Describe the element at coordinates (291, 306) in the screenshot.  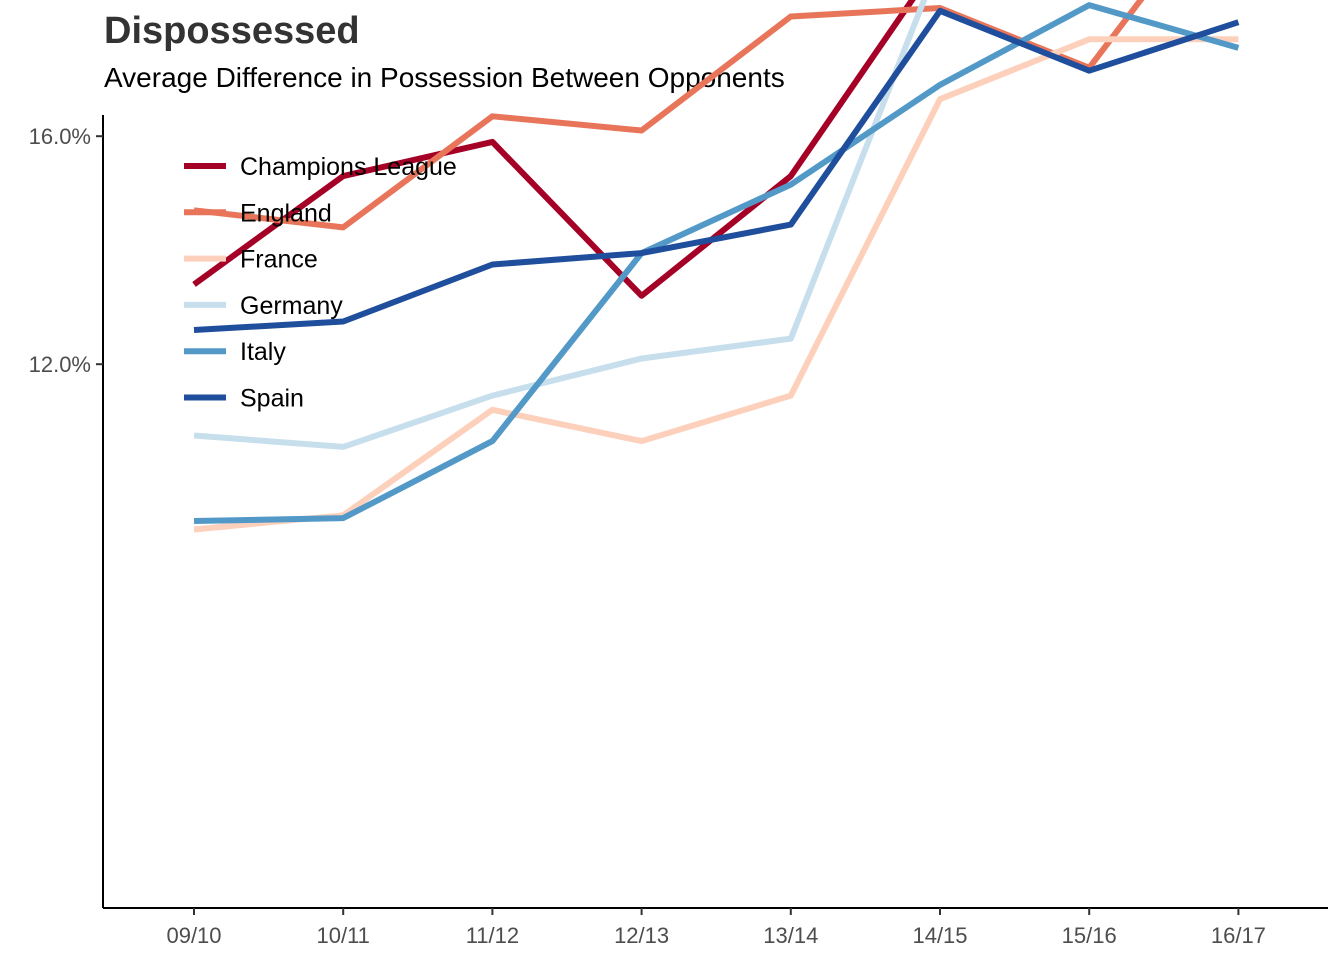
I see `legend-label: Germany` at that location.